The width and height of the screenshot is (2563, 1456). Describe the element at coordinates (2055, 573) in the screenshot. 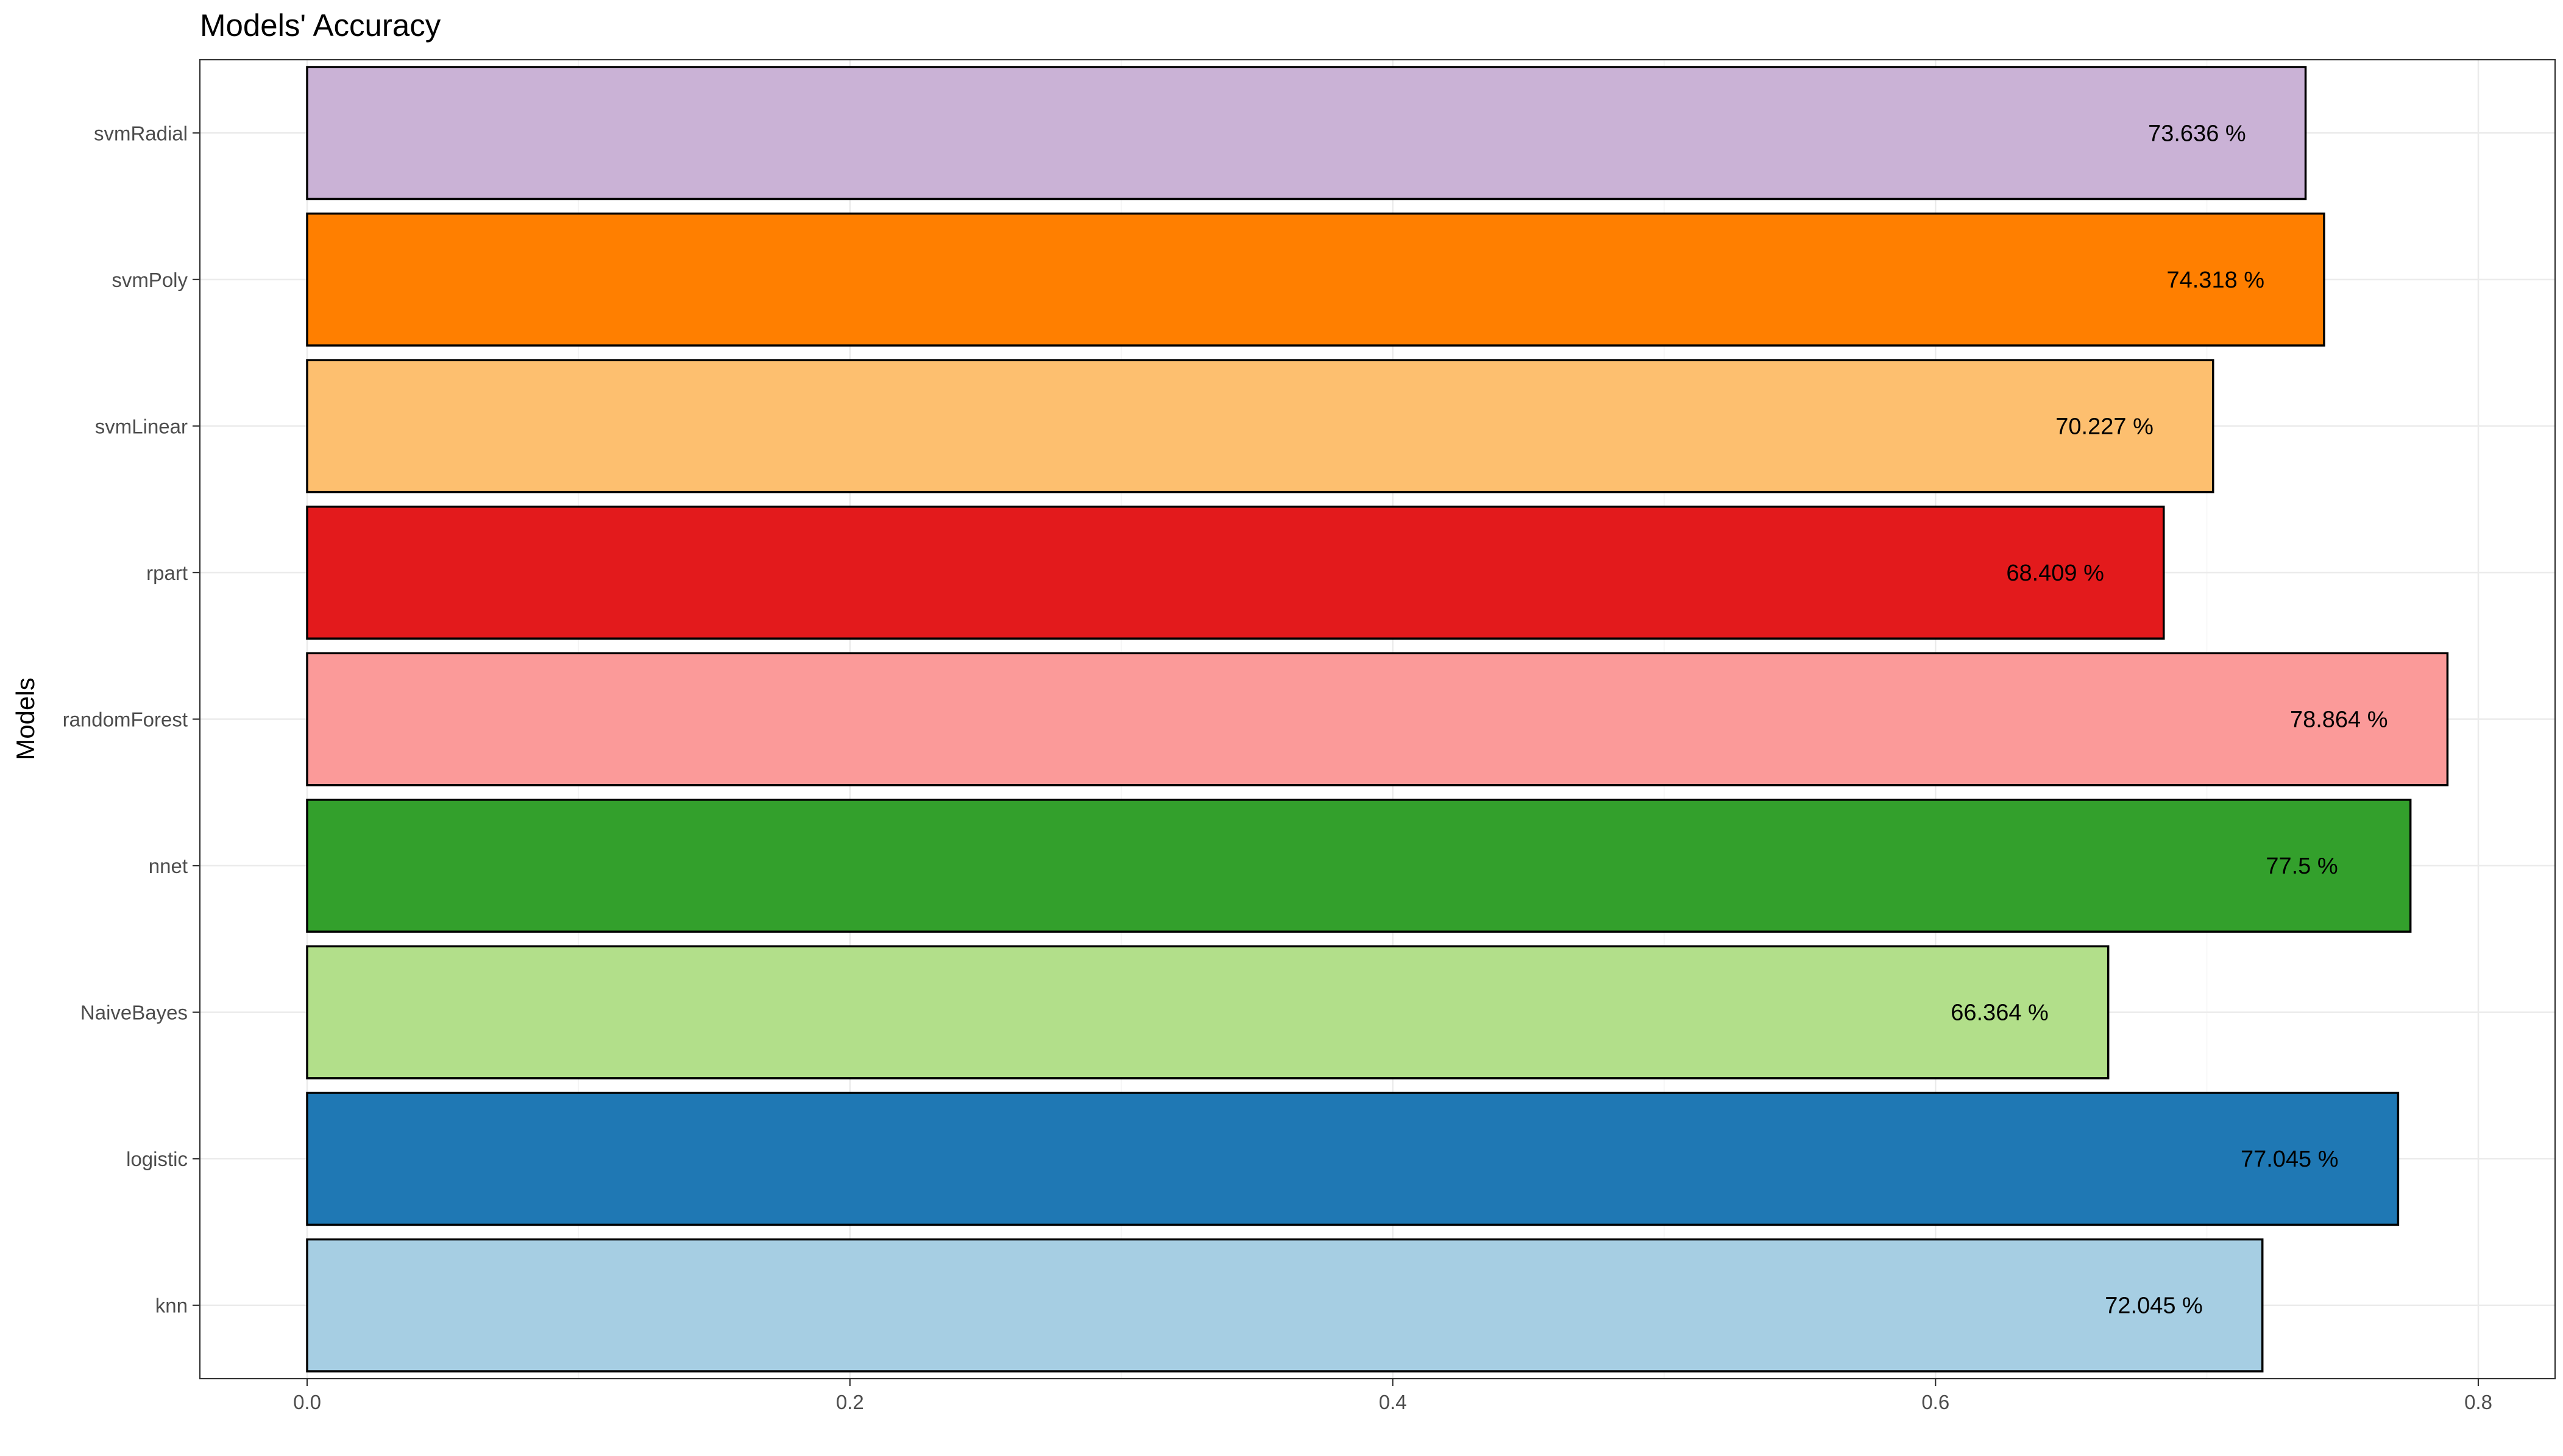

I see `data-label-rpart: 68.409 %` at that location.